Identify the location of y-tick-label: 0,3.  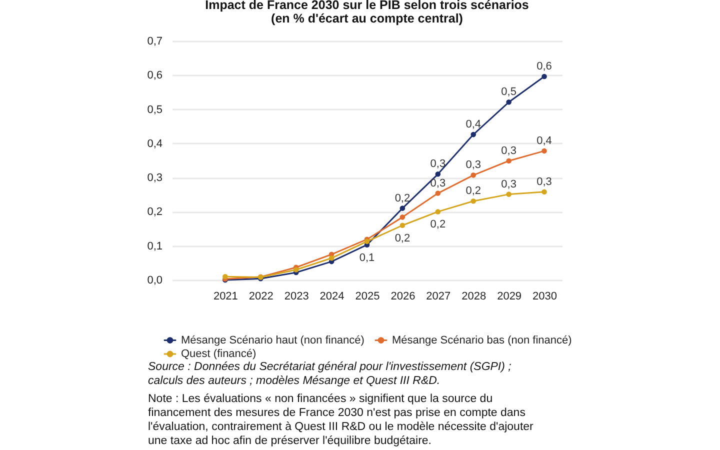
(154, 178).